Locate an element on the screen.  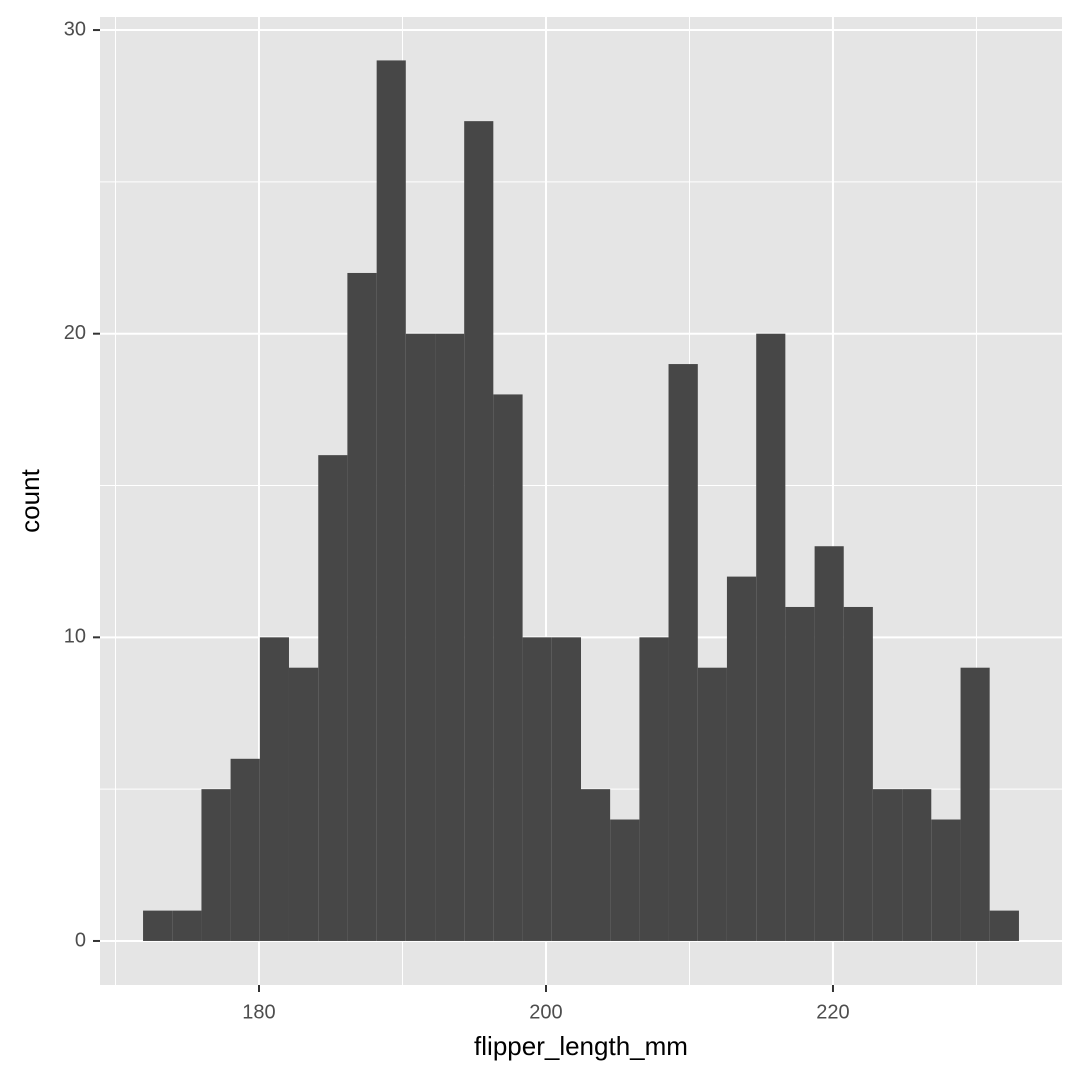
x-axis-title: flipper_length_mm is located at coordinates (581, 1046).